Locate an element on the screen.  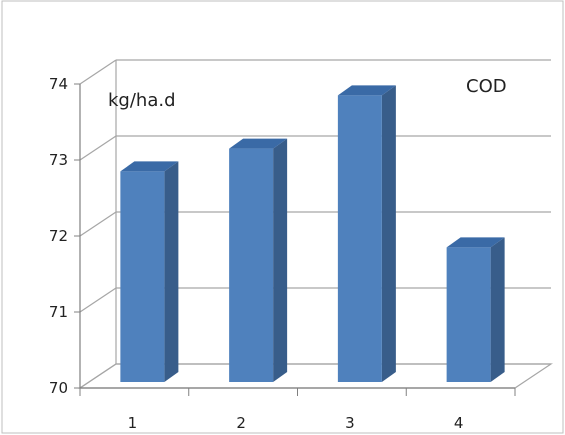
unit-label: kg/ha.d is located at coordinates (142, 100).